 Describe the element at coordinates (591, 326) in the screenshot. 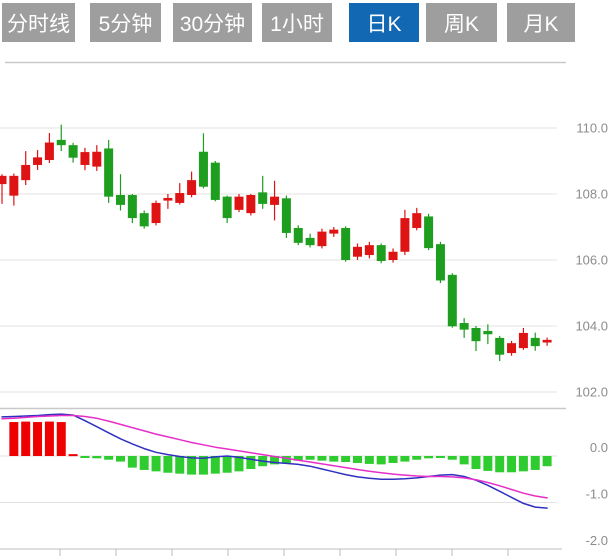

I see `price-axis-label: 104.0` at that location.